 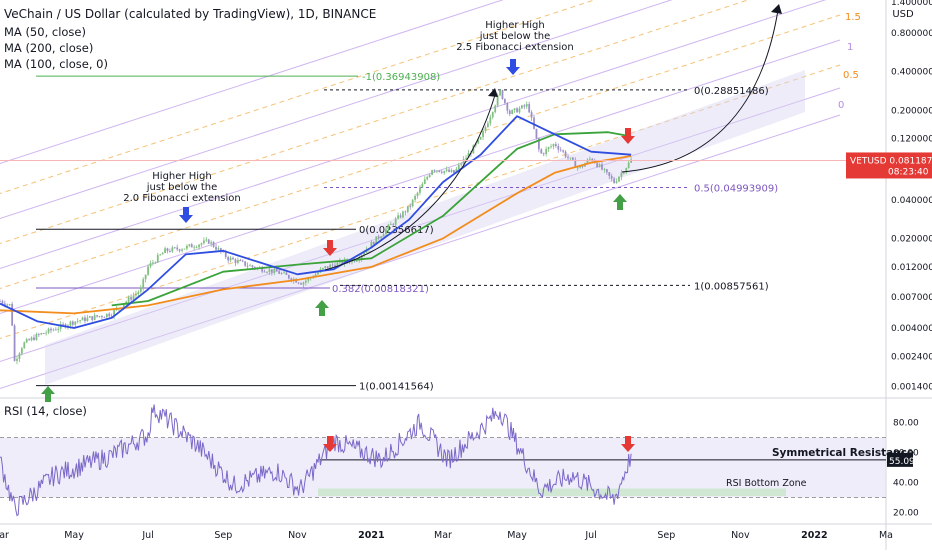 I want to click on fib-level-label: 0(0.28851486), so click(x=731, y=91).